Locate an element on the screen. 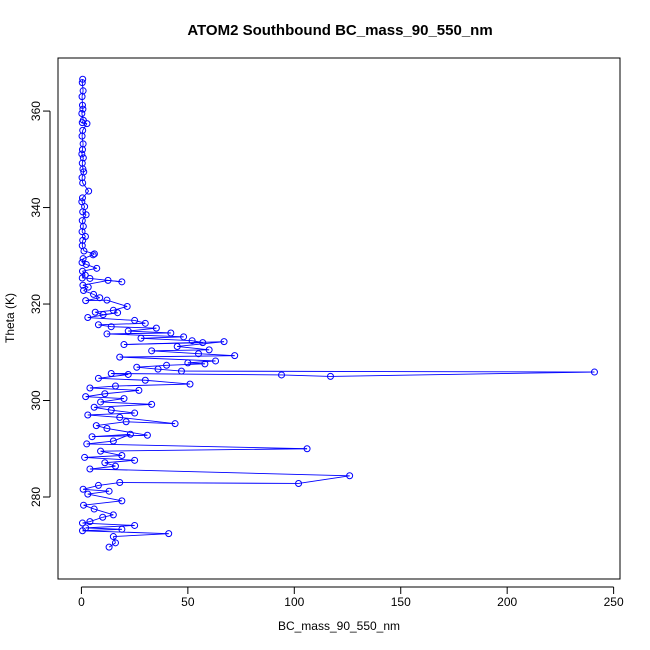 The image size is (650, 650). x-tick-label: 250 is located at coordinates (614, 602).